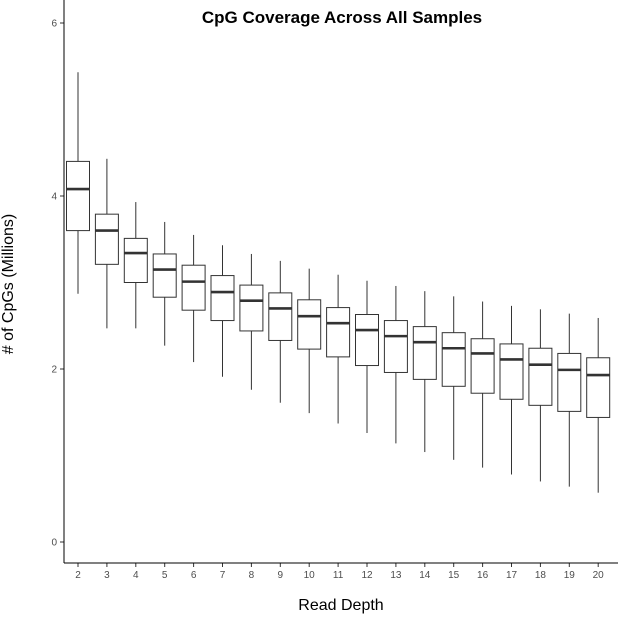 The image size is (624, 618). What do you see at coordinates (165, 575) in the screenshot?
I see `x-tick-label-5: 5` at bounding box center [165, 575].